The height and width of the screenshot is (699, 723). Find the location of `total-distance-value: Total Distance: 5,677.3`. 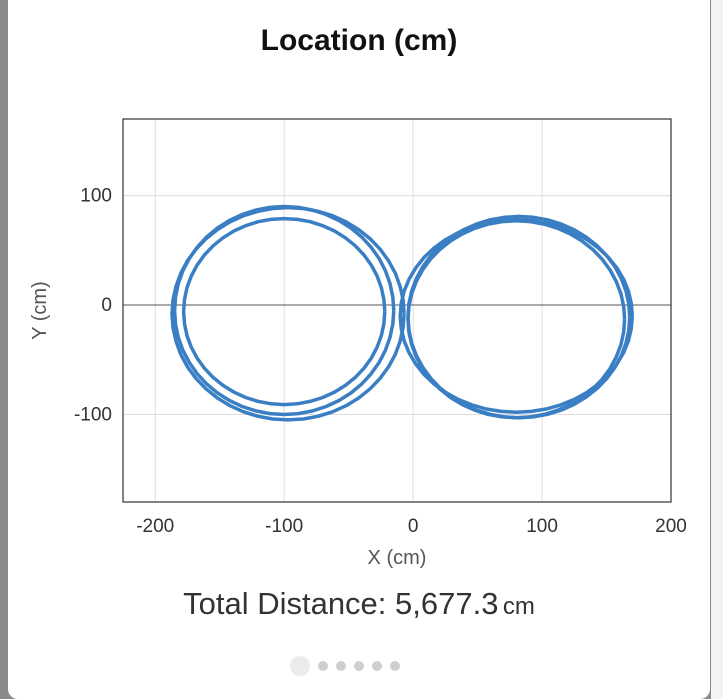

total-distance-value: Total Distance: 5,677.3 is located at coordinates (341, 603).